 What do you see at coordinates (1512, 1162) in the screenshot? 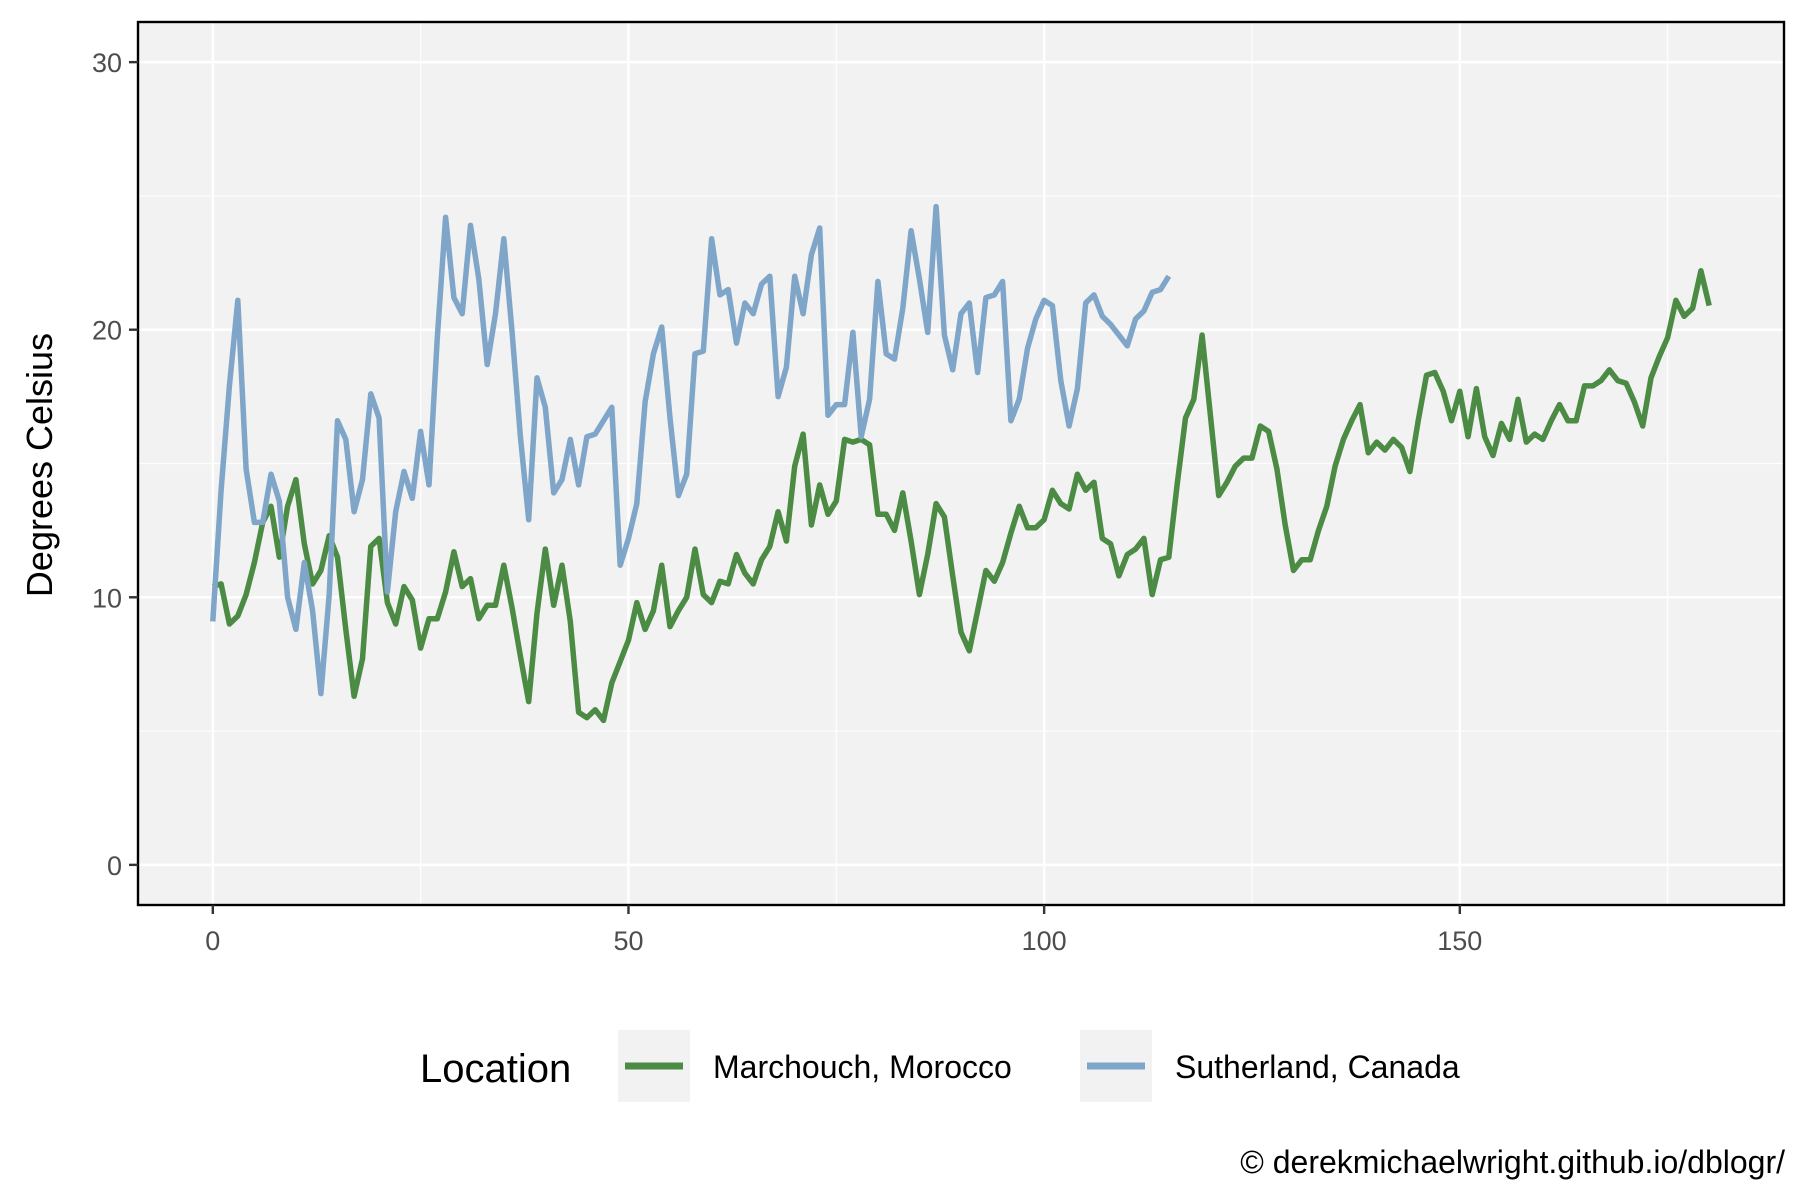
I see `credit-text: © derekmichaelwright.github.io/dblogr/` at bounding box center [1512, 1162].